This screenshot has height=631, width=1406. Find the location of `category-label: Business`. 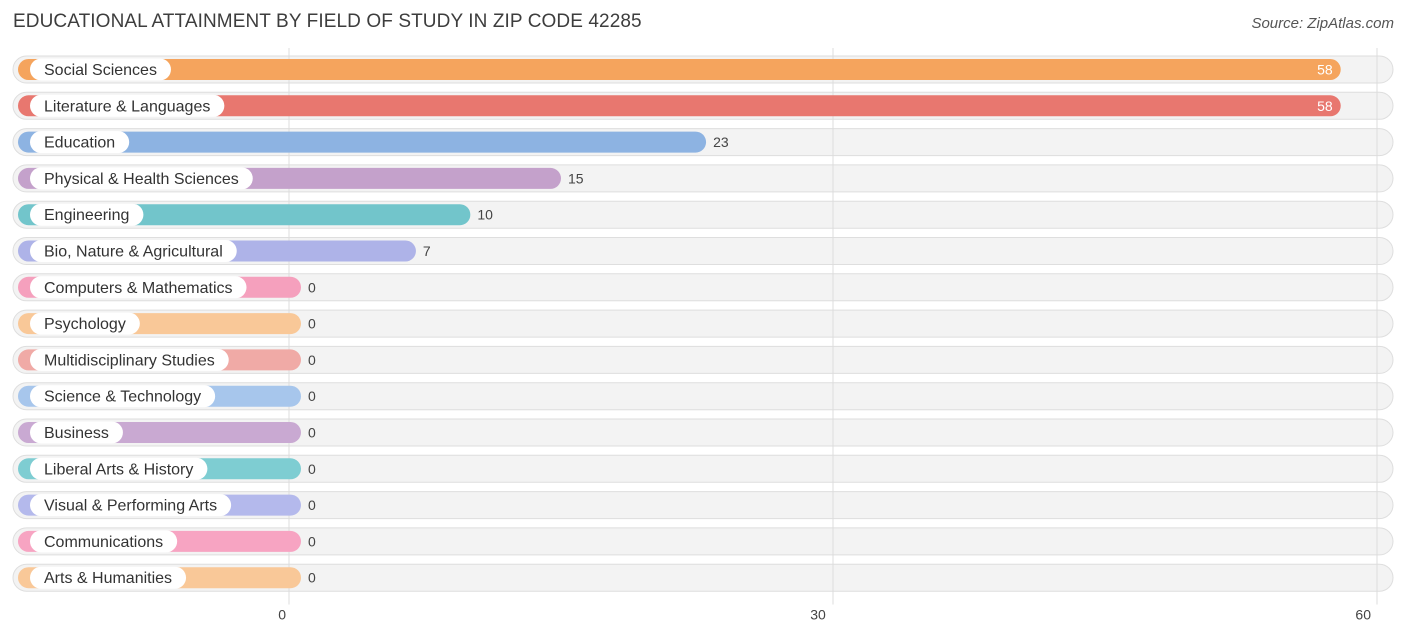

category-label: Business is located at coordinates (76, 433).